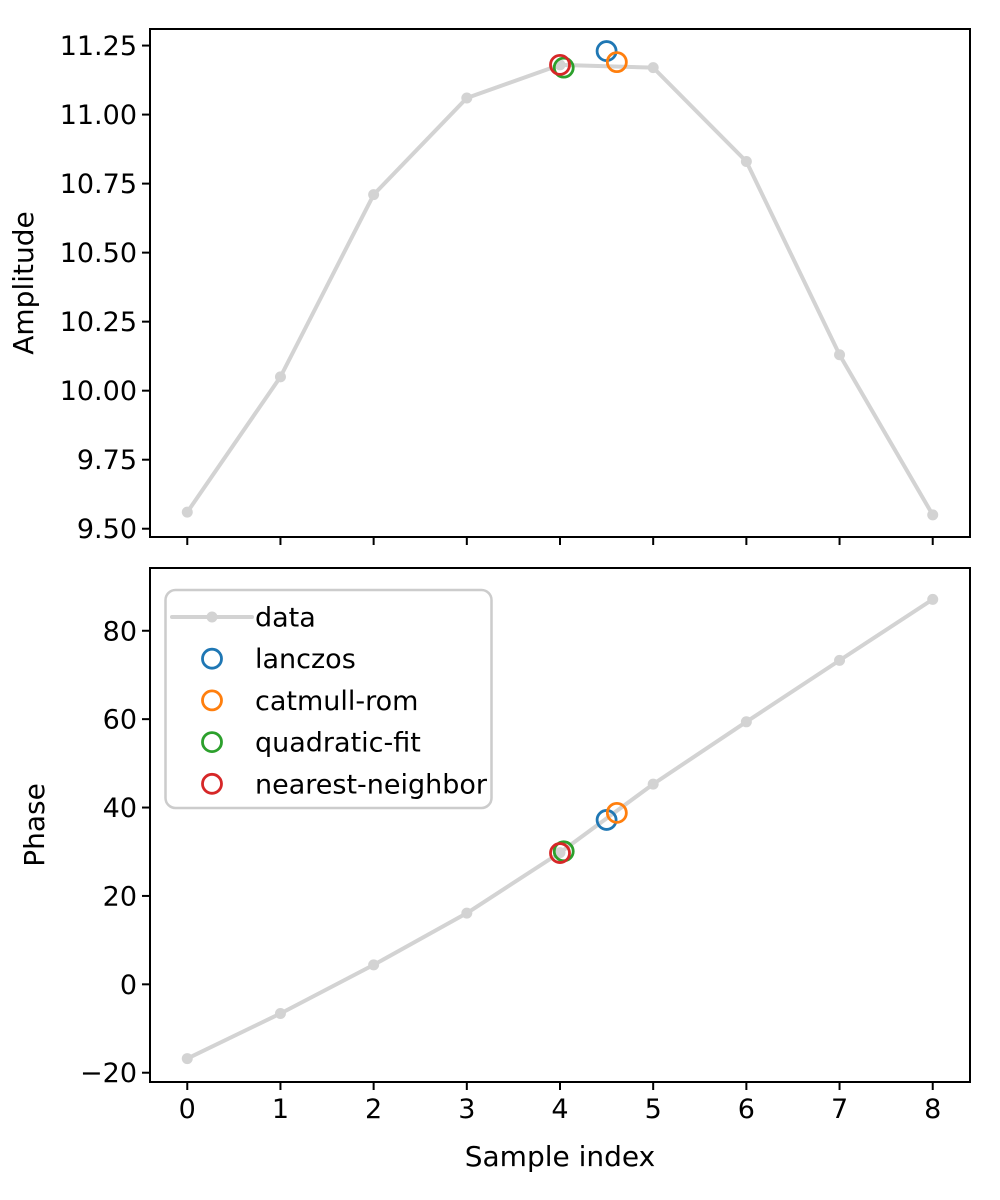  I want to click on legend-dot-sample, so click(212, 617).